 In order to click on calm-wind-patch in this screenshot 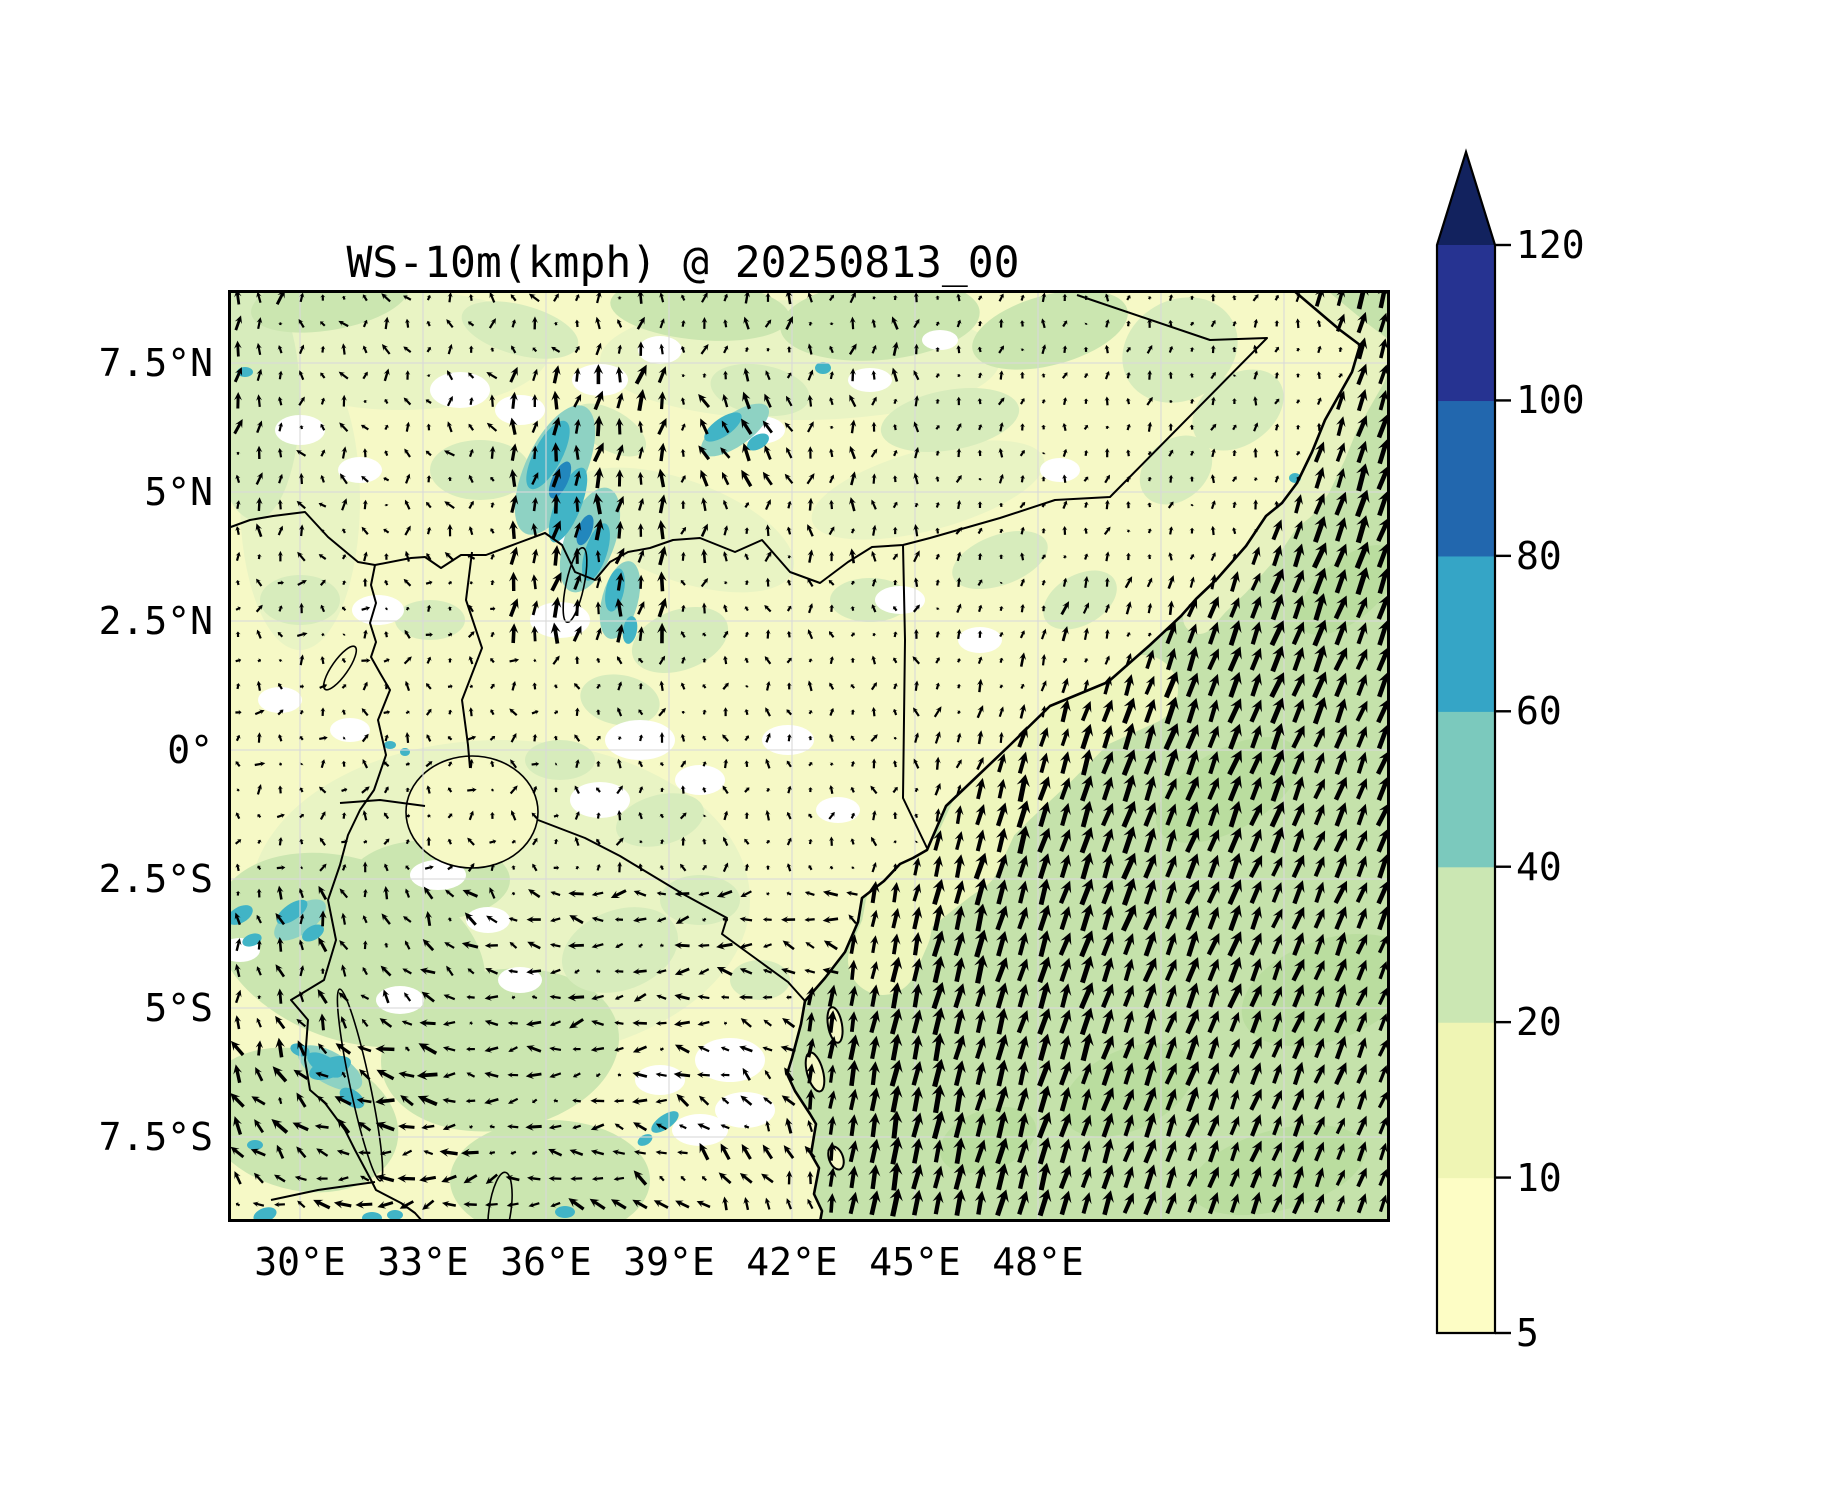, I will do `click(870, 380)`.